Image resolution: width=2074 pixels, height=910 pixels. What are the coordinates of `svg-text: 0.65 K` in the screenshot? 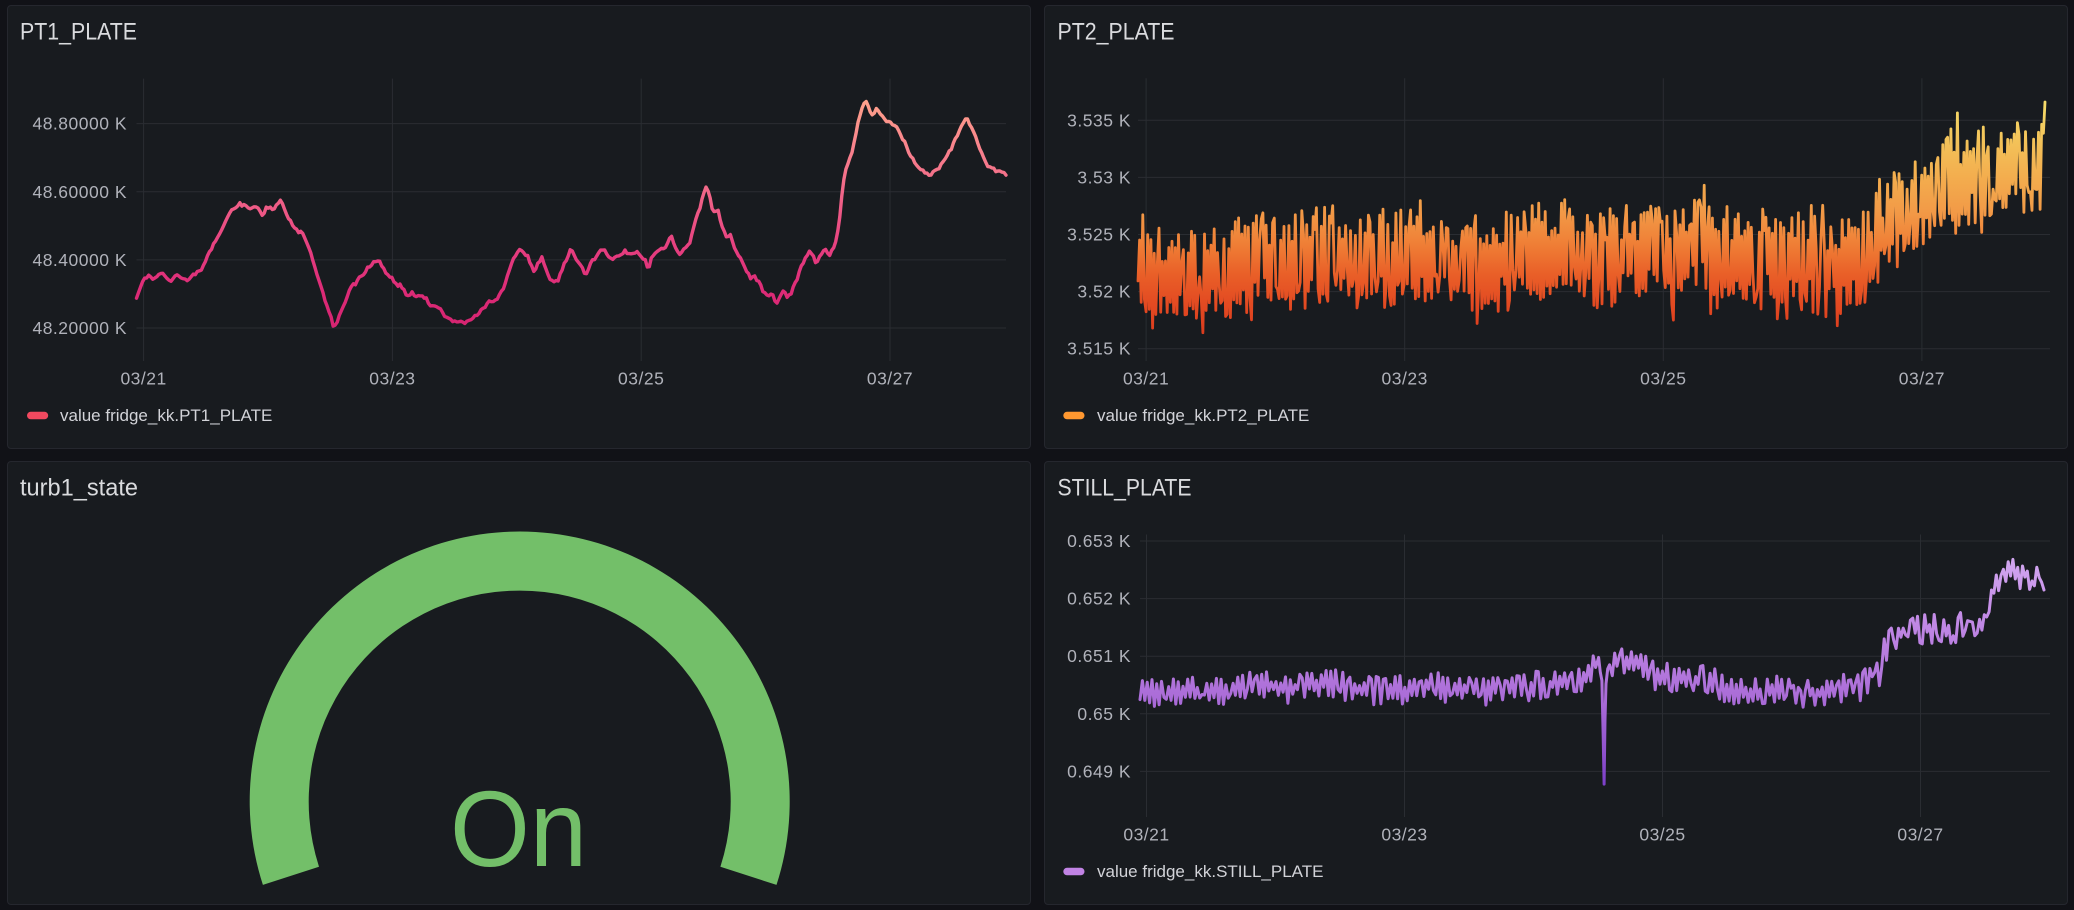 It's located at (1104, 714).